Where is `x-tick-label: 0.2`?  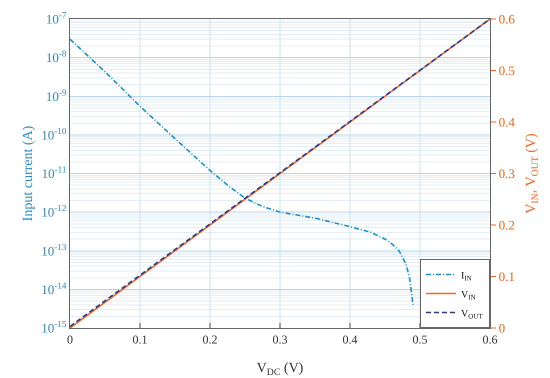 x-tick-label: 0.2 is located at coordinates (210, 339).